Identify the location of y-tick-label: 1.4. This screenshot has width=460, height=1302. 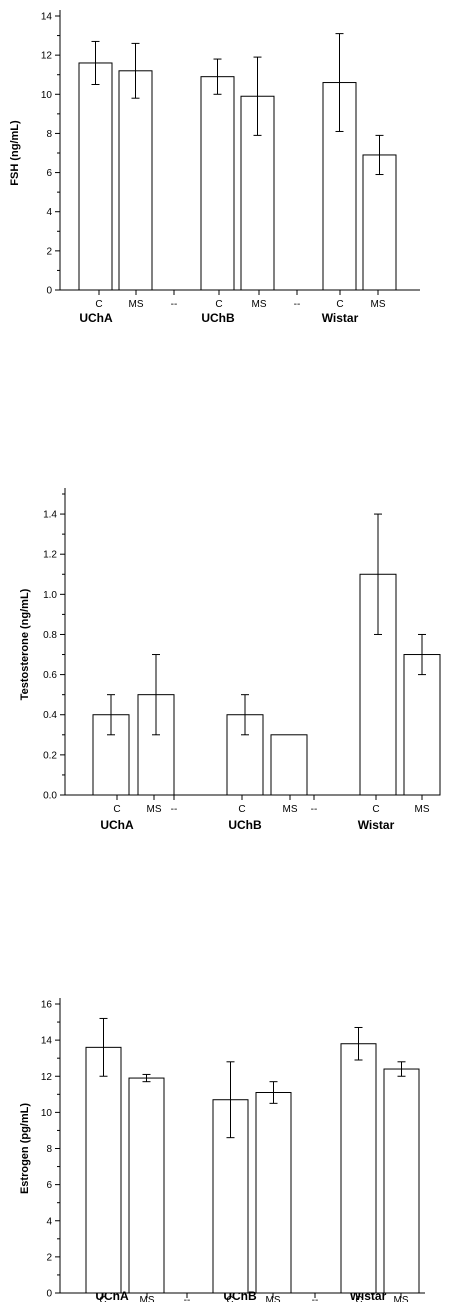
(50, 515).